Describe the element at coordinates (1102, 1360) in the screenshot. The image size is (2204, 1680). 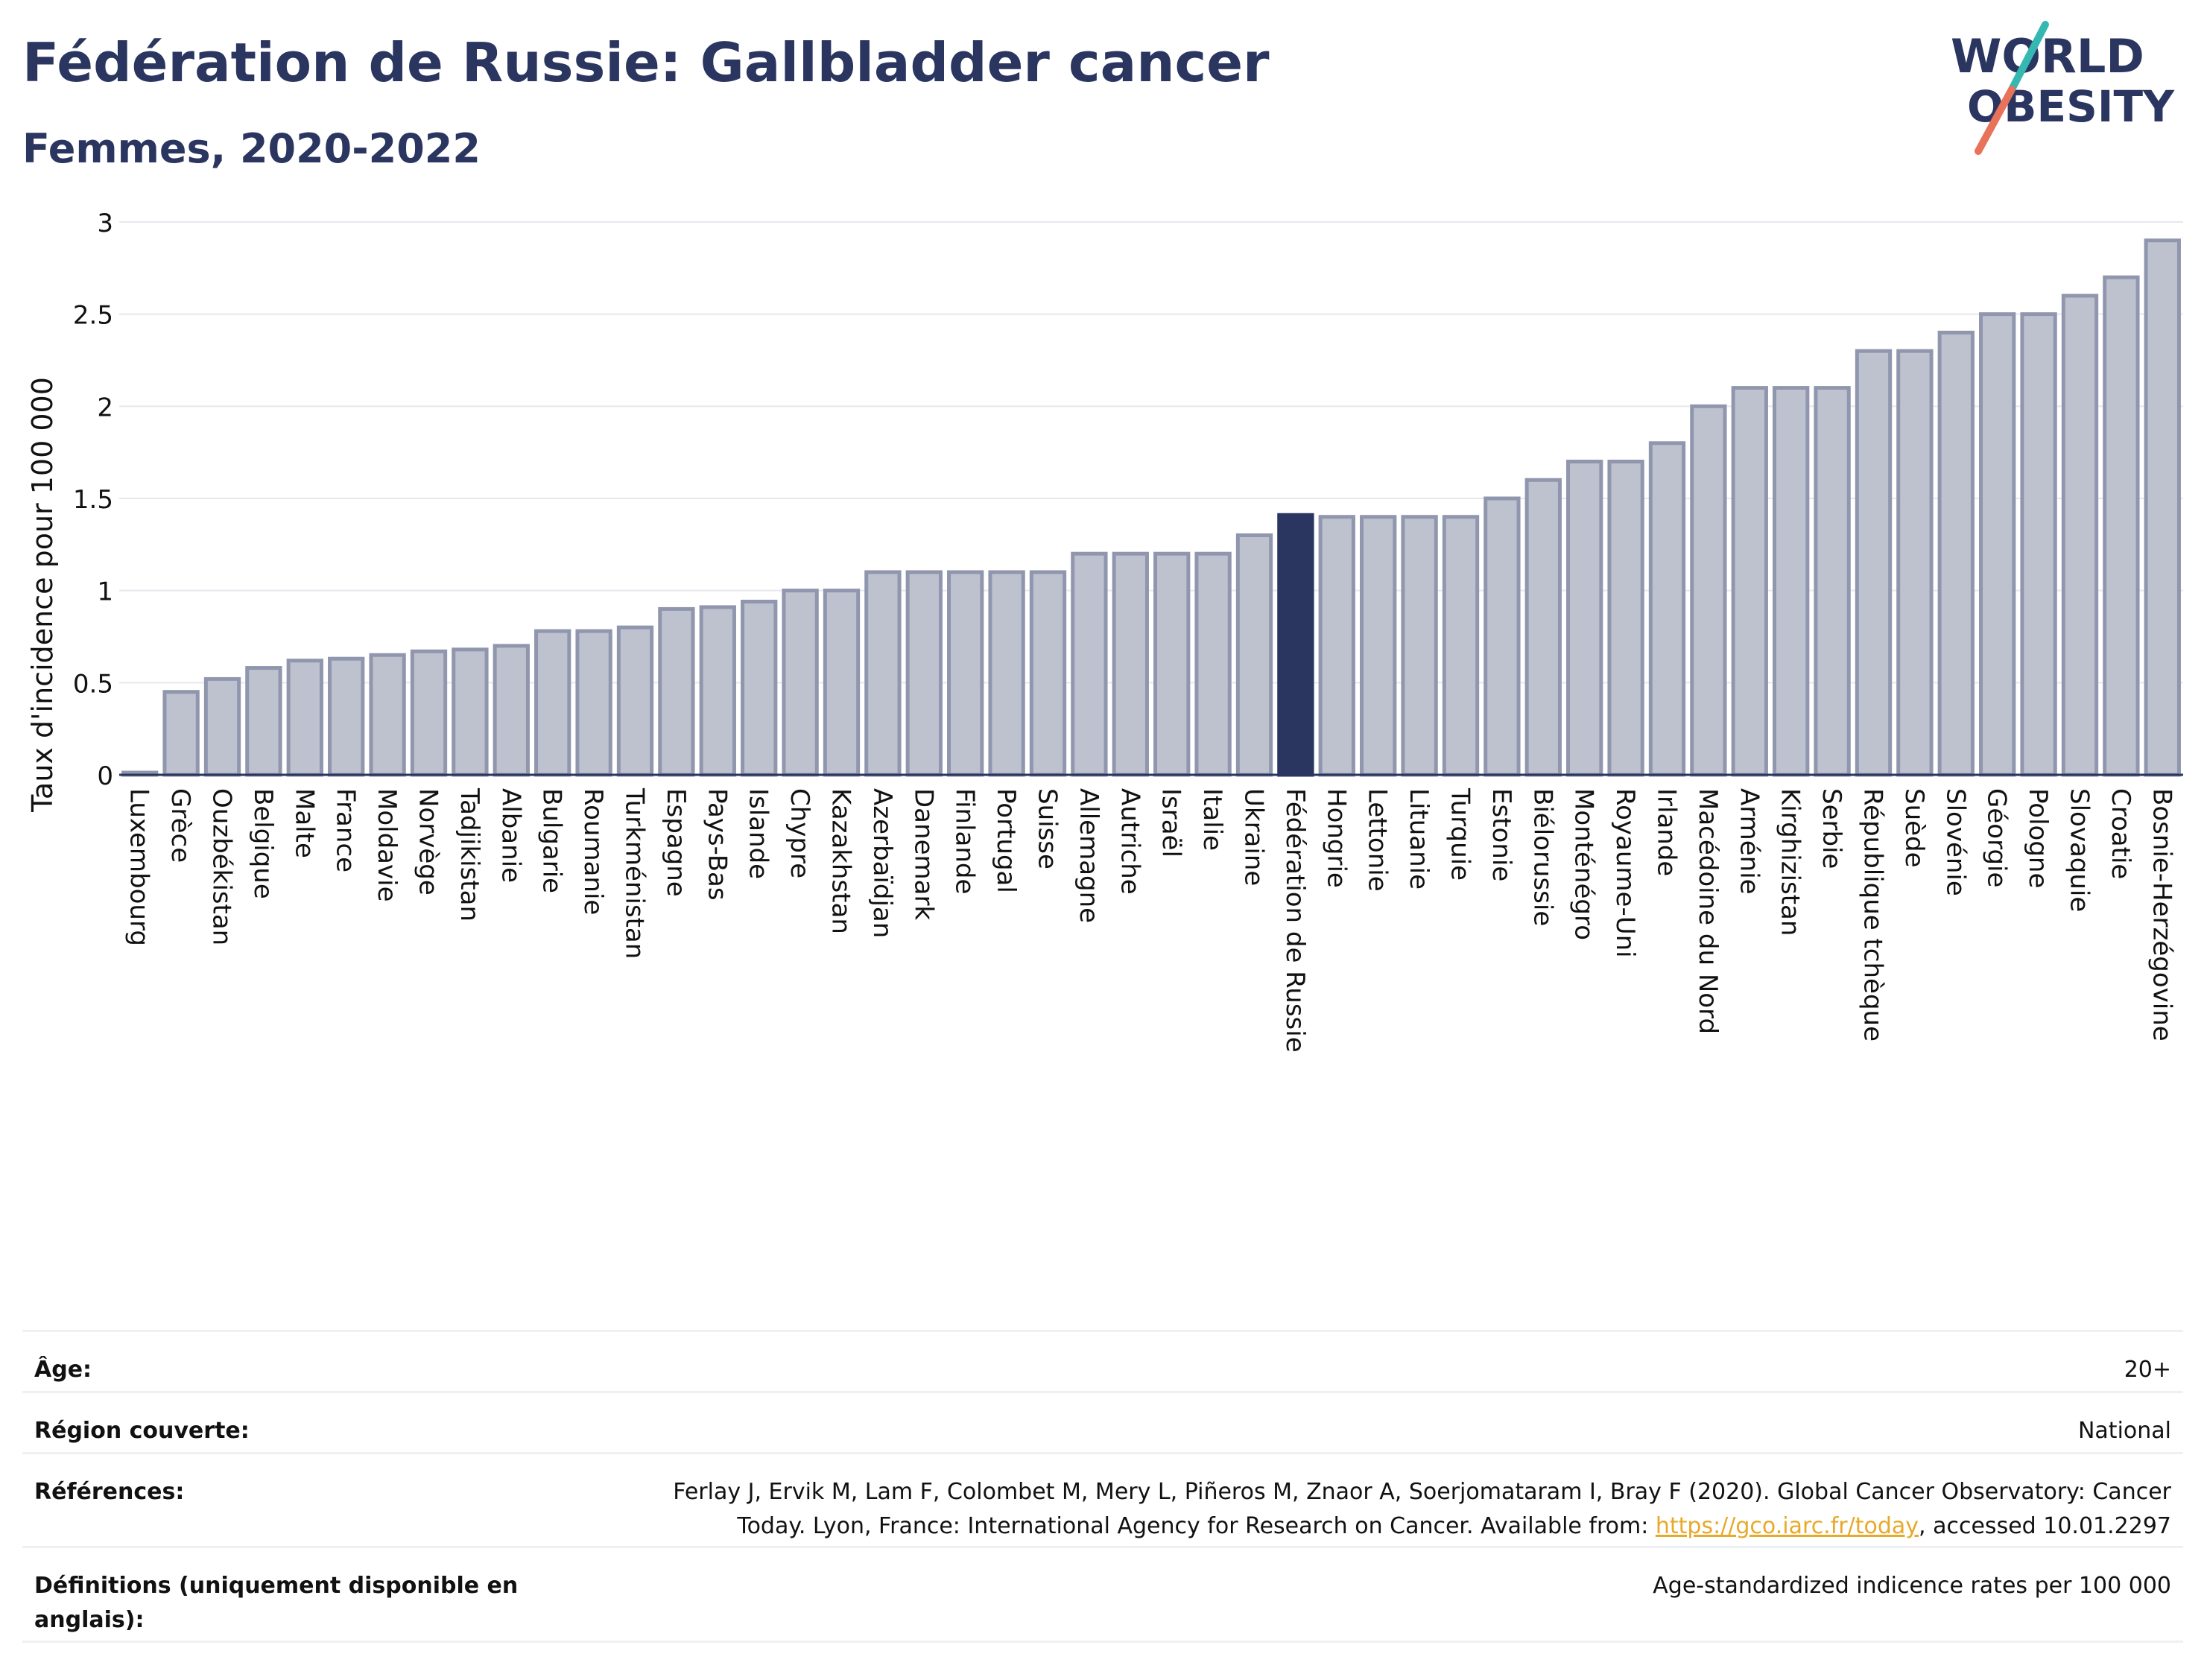
I see `info-row-age: Âge: 20+` at that location.